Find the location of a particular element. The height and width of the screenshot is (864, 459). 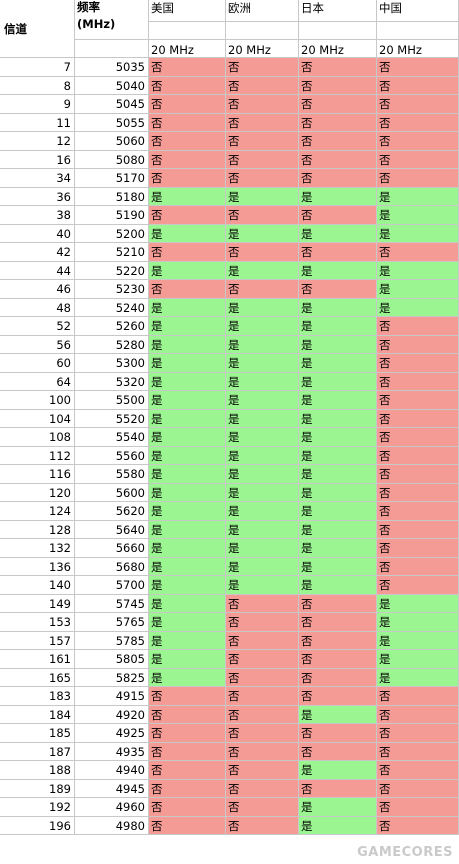

cell-frequency: 5660 is located at coordinates (112, 548).